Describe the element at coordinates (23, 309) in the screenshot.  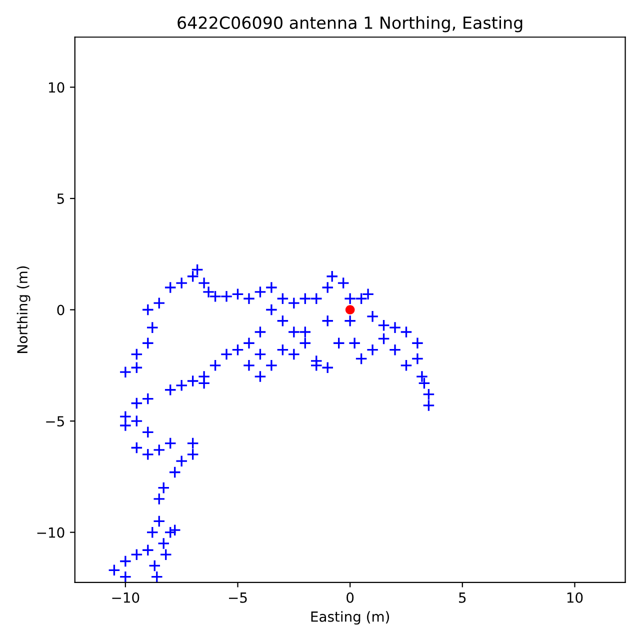
I see `y-axis-title: Northing (m)` at that location.